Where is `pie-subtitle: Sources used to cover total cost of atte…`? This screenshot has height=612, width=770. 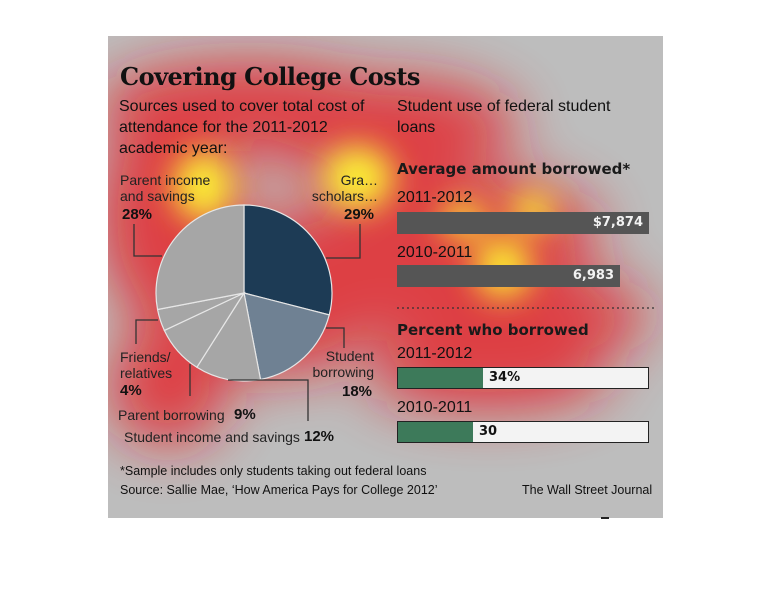 pie-subtitle: Sources used to cover total cost of atte… is located at coordinates (242, 127).